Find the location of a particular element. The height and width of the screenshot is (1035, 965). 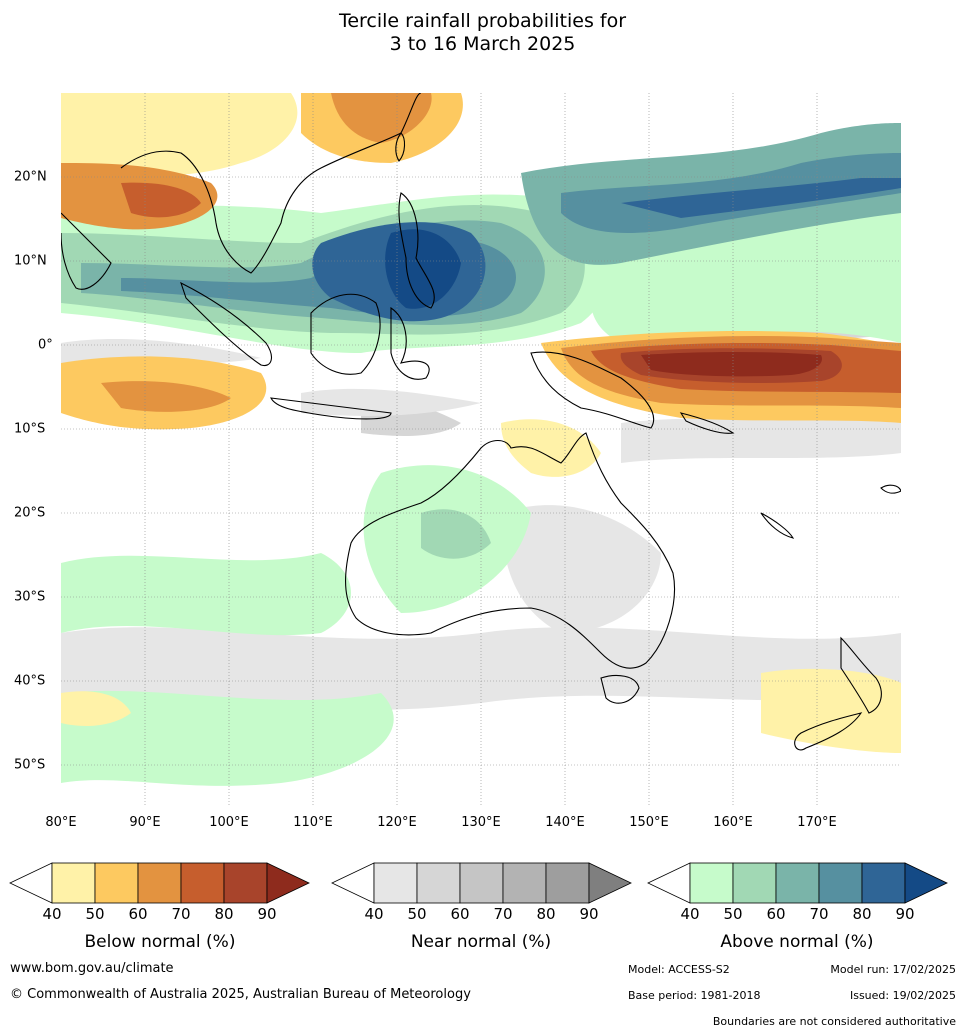

lat-tick-label: 20°N is located at coordinates (30, 177).